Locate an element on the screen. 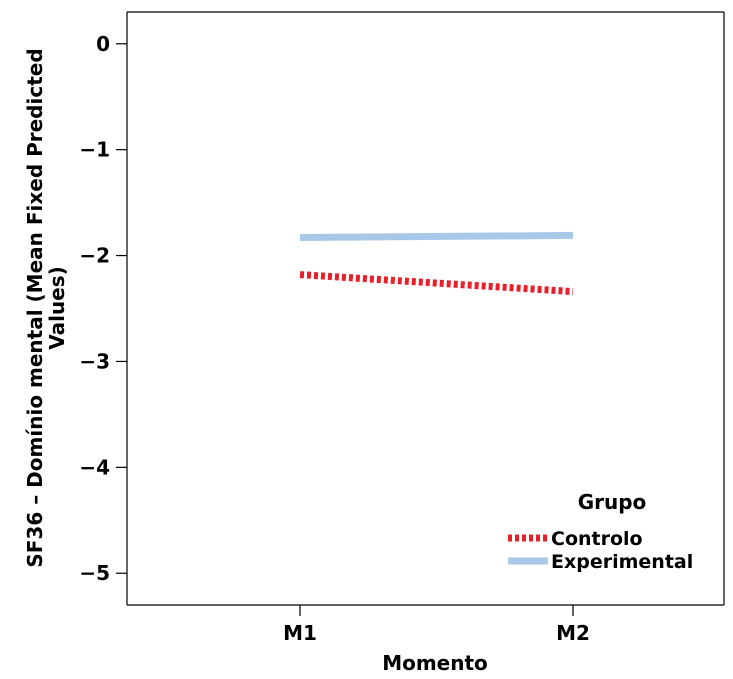 This screenshot has width=733, height=679. y-tick-label: −3 is located at coordinates (94, 361).